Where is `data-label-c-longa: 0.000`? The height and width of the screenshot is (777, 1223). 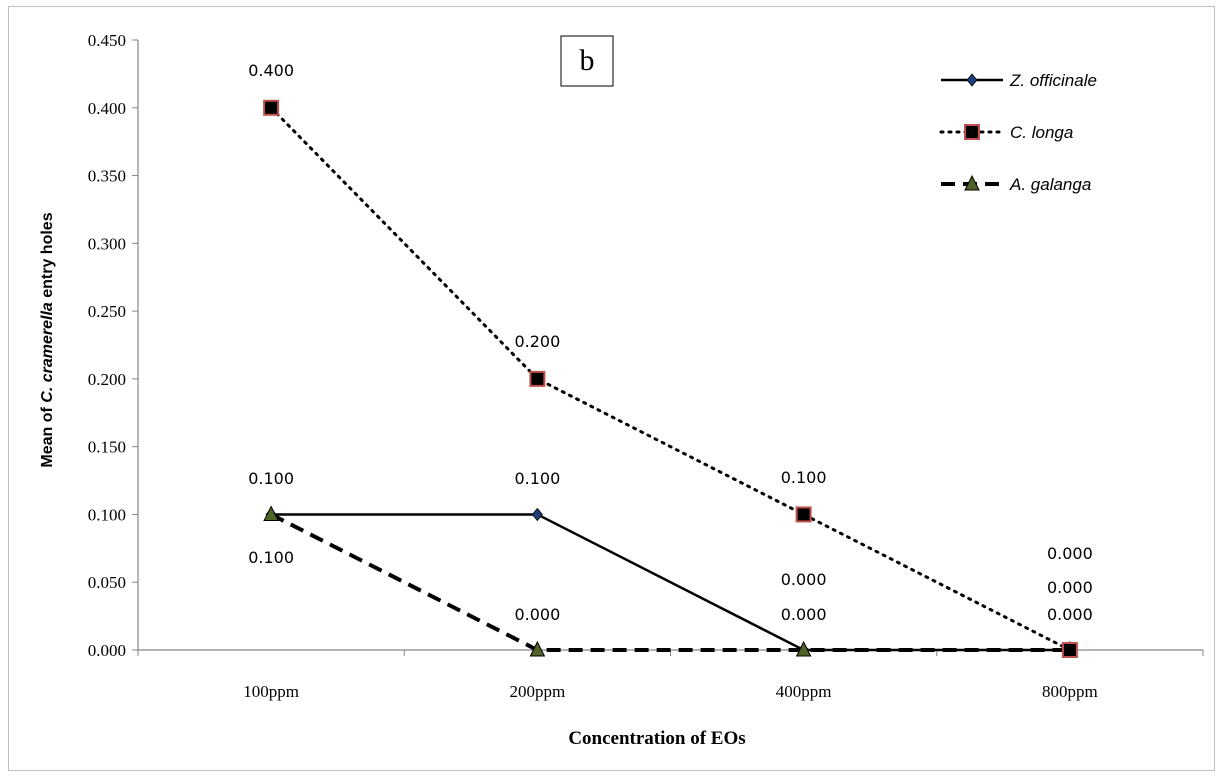
data-label-c-longa: 0.000 is located at coordinates (1070, 553).